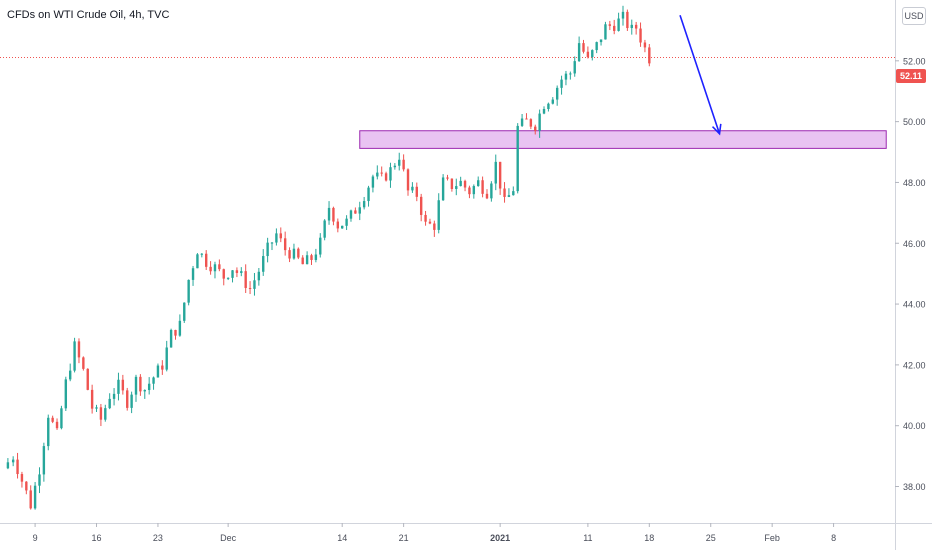  Describe the element at coordinates (88, 15) in the screenshot. I see `chart-title: CFDs on WTI Crude Oil, 4h, TVC` at that location.